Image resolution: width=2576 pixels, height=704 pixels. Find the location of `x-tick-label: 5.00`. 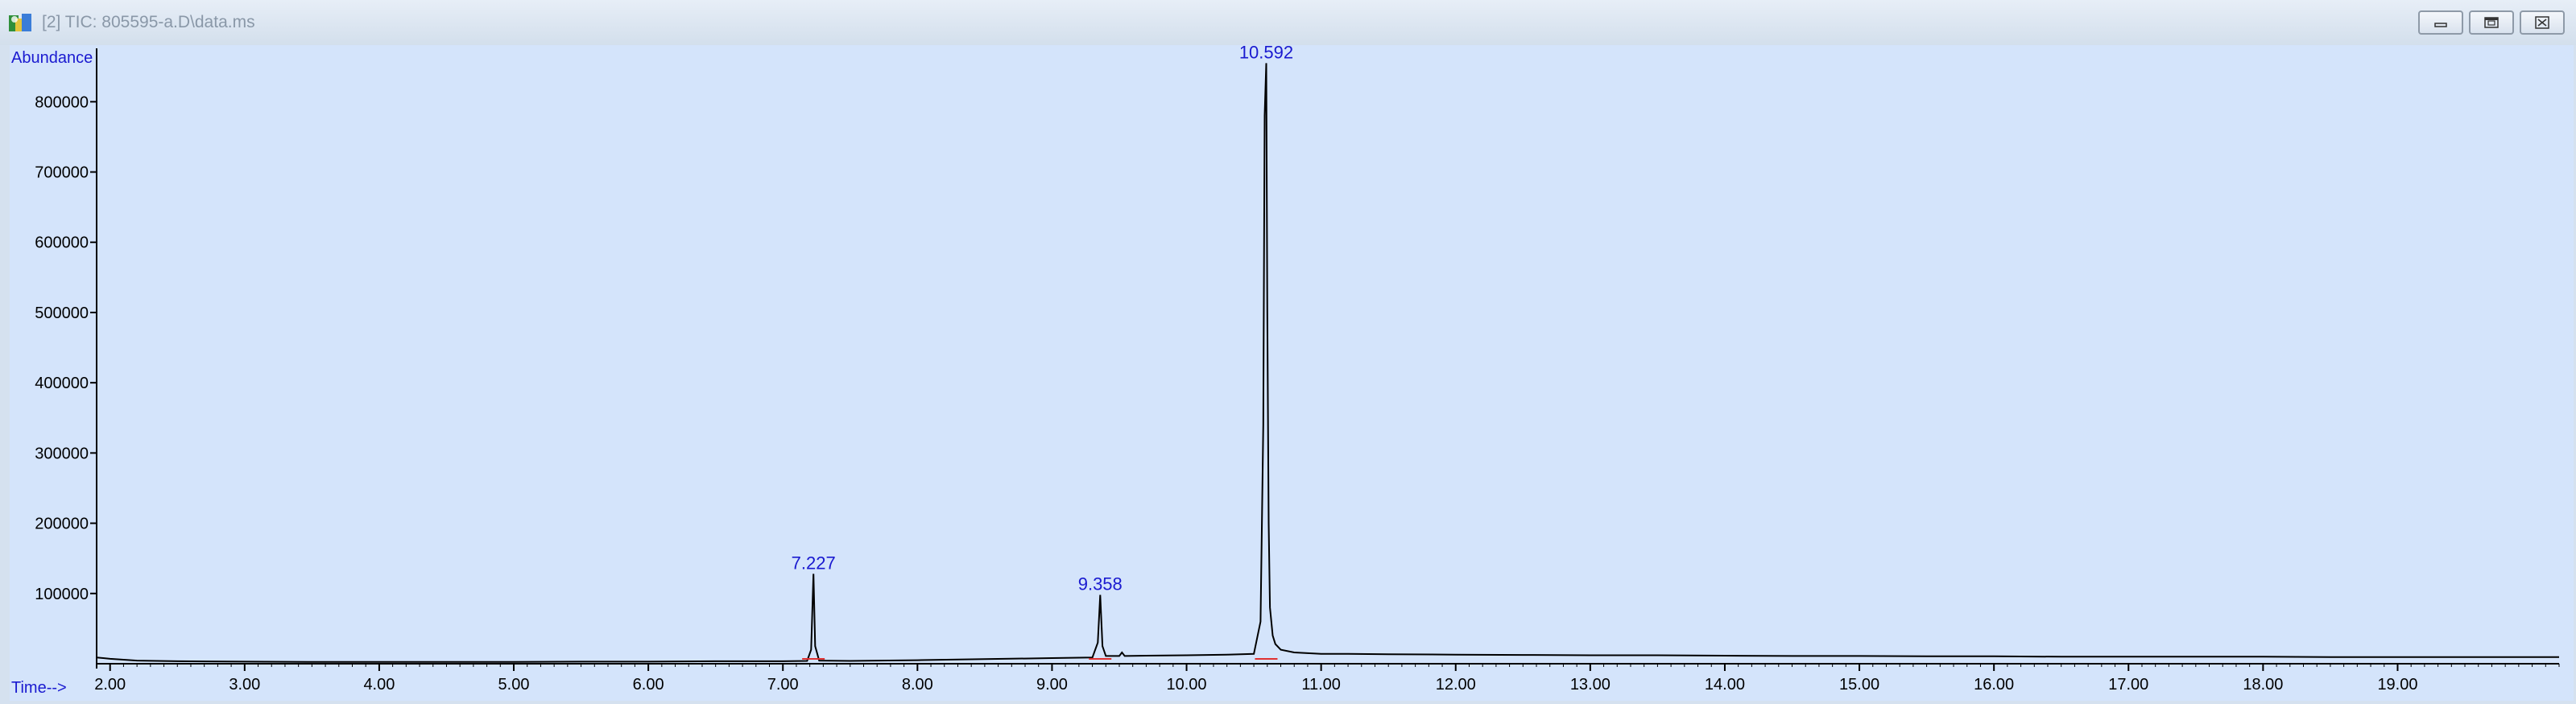

x-tick-label: 5.00 is located at coordinates (514, 685).